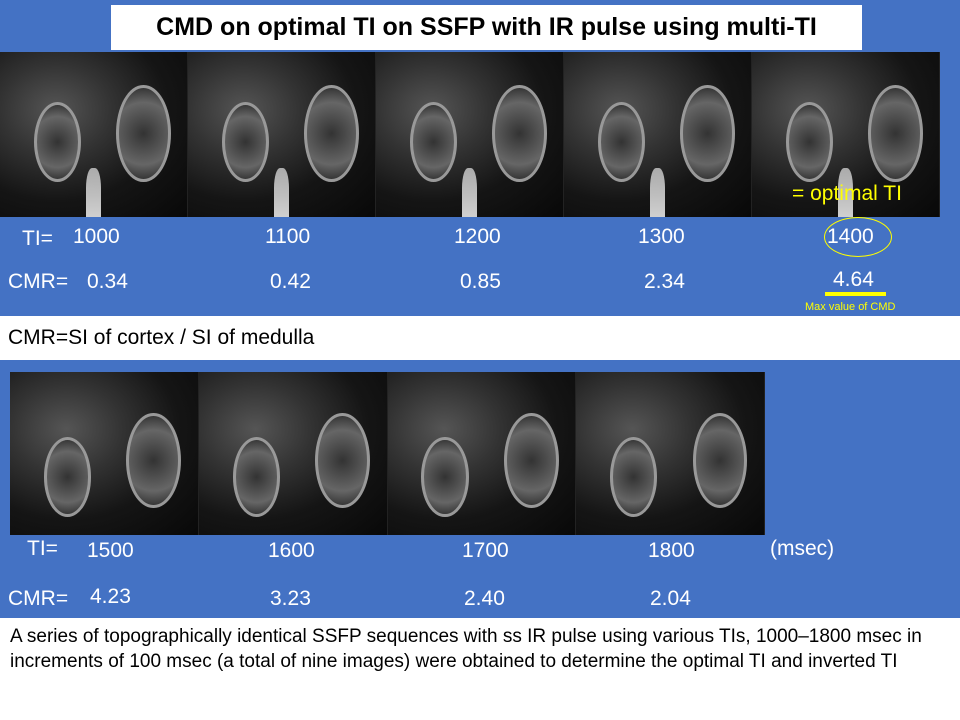  I want to click on max-underline, so click(855, 294).